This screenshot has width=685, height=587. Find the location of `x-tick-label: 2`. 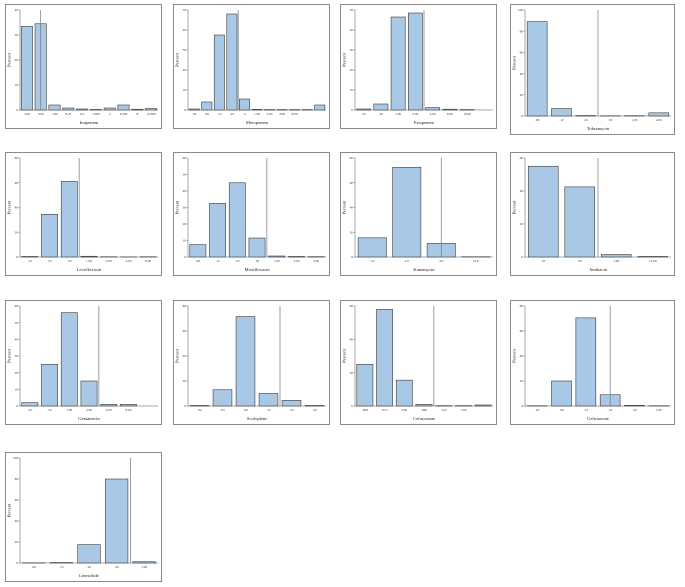

x-tick-label: 2 is located at coordinates (110, 114).